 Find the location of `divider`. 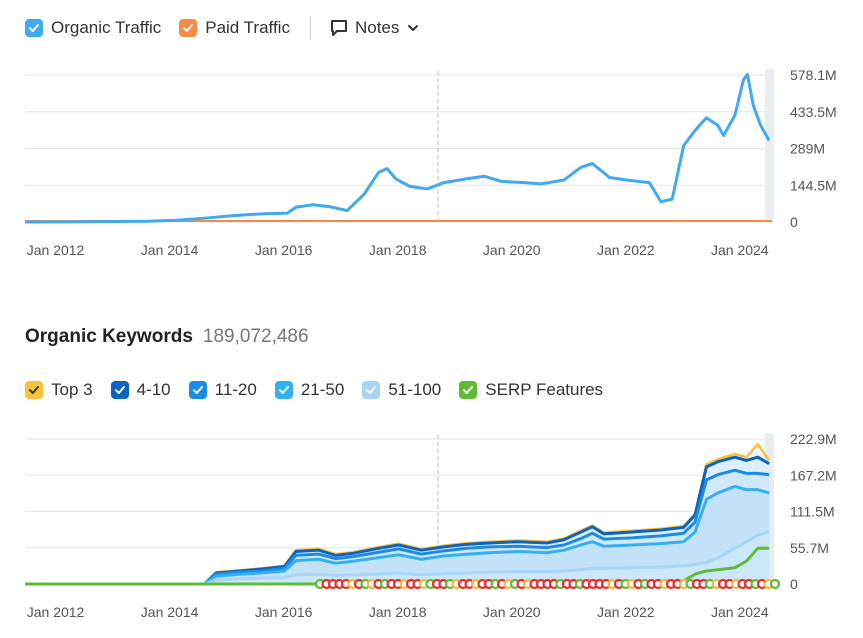

divider is located at coordinates (310, 28).